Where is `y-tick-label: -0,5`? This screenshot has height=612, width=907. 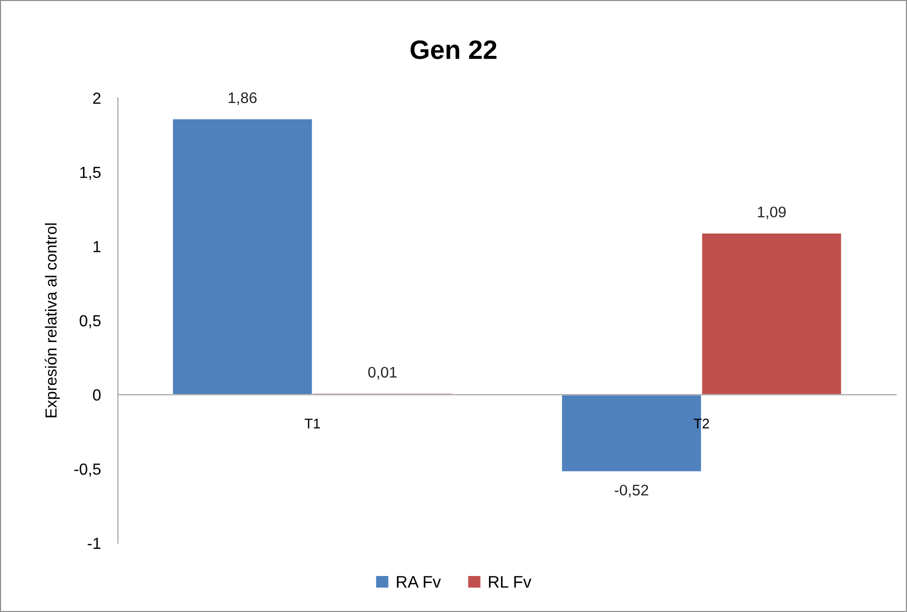 y-tick-label: -0,5 is located at coordinates (87, 470).